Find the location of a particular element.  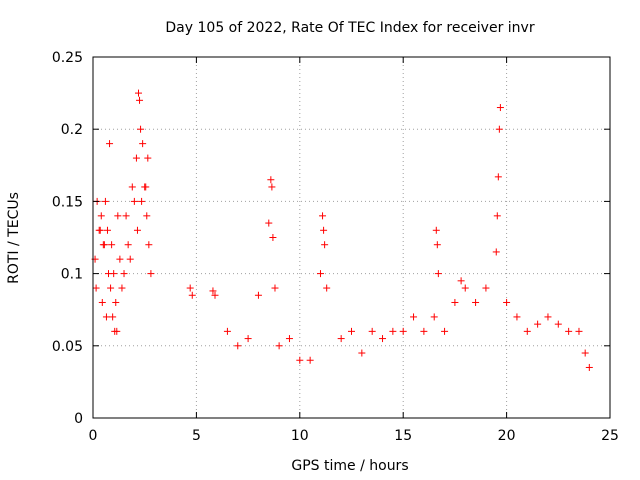

y-tick-label: 0 is located at coordinates (78, 419).